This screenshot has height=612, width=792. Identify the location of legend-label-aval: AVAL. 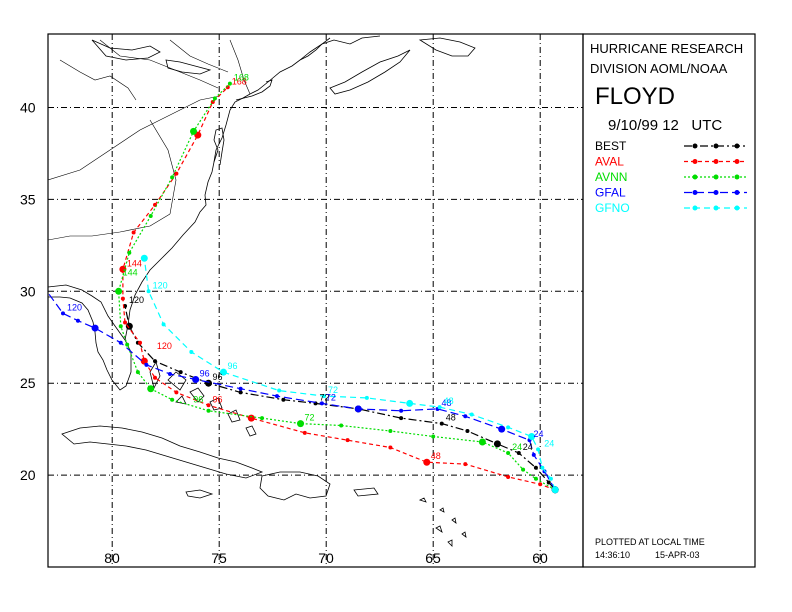
(609, 162).